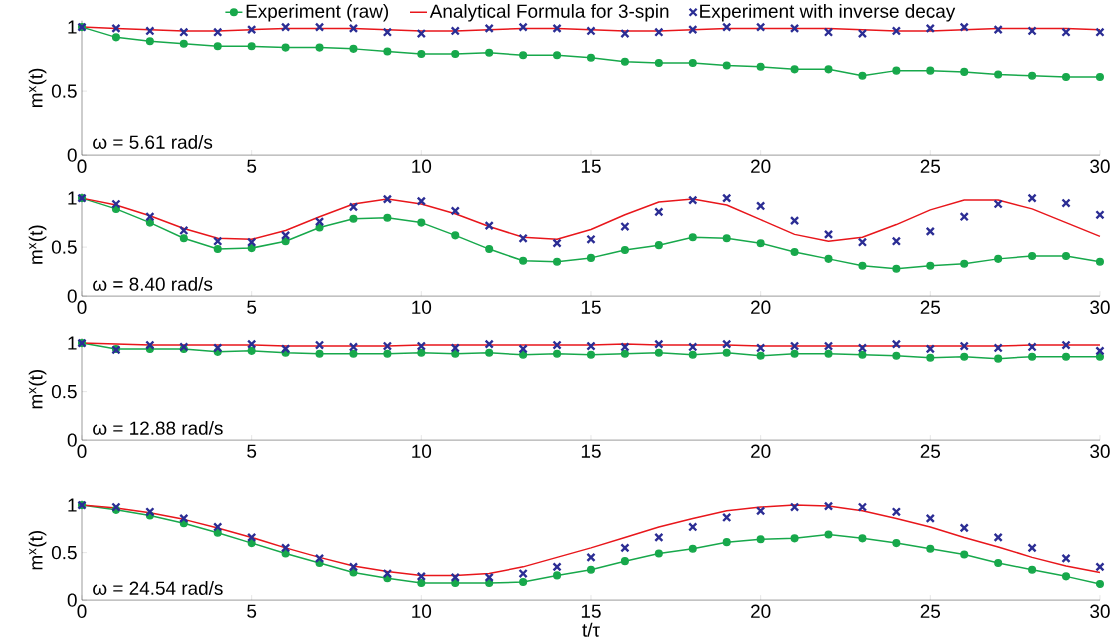  I want to click on legend-label: Analytical Formula for 3-spin, so click(549, 12).